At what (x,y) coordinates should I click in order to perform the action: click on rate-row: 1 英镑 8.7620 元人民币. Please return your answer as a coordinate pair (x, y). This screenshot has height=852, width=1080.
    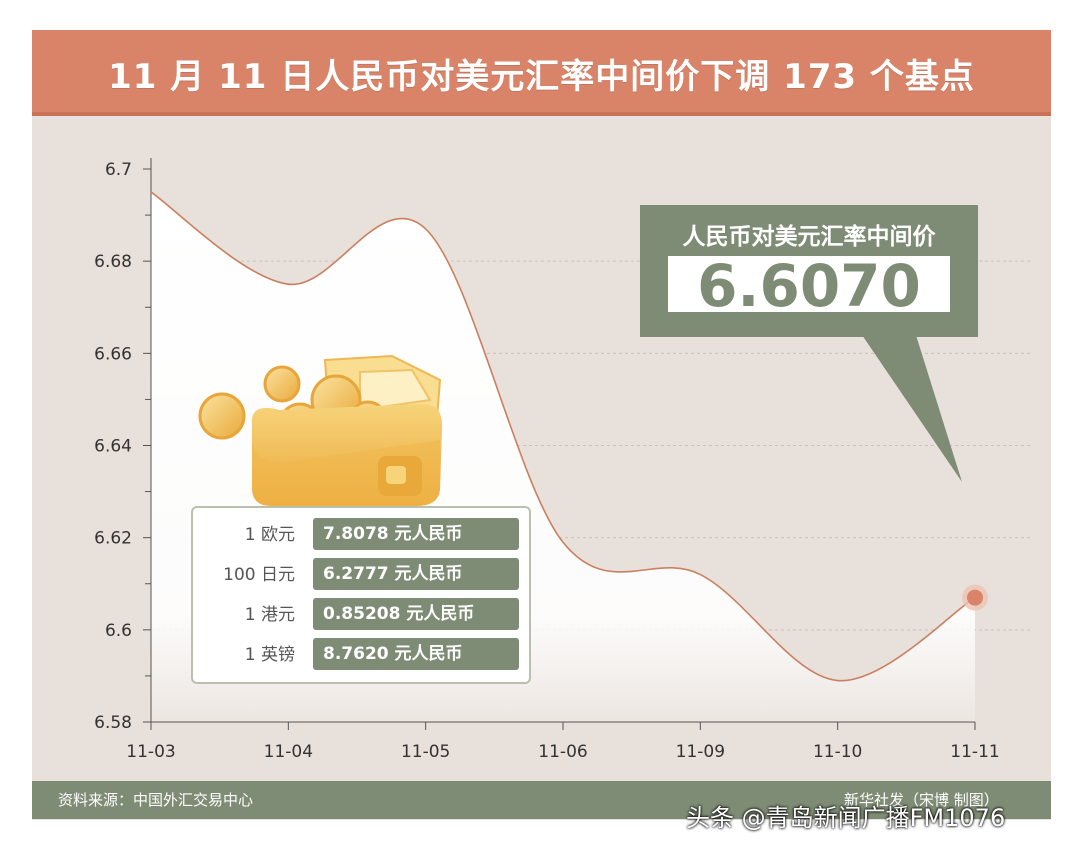
    Looking at the image, I should click on (363, 655).